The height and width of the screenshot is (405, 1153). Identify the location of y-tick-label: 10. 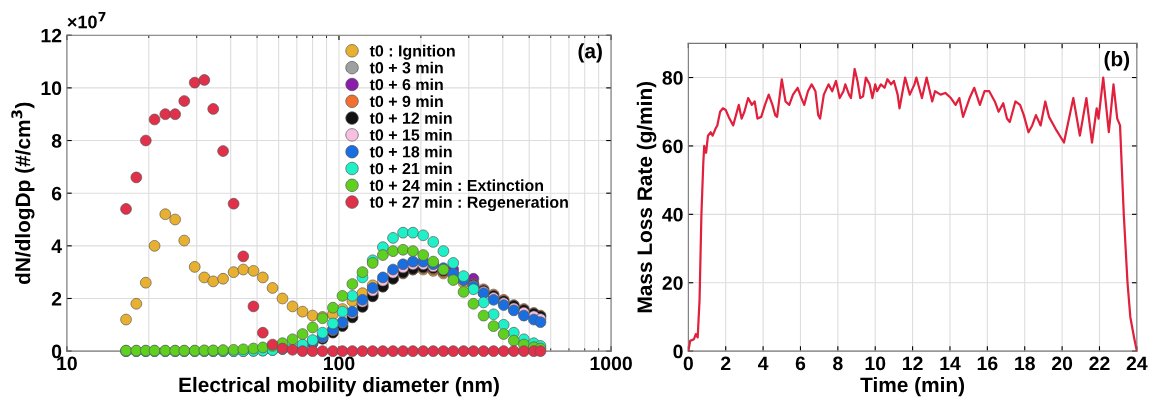
(51, 88).